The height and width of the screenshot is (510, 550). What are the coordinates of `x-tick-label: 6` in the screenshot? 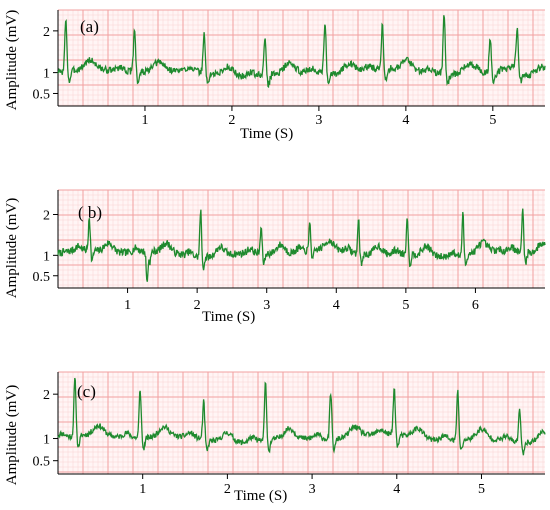 It's located at (475, 305).